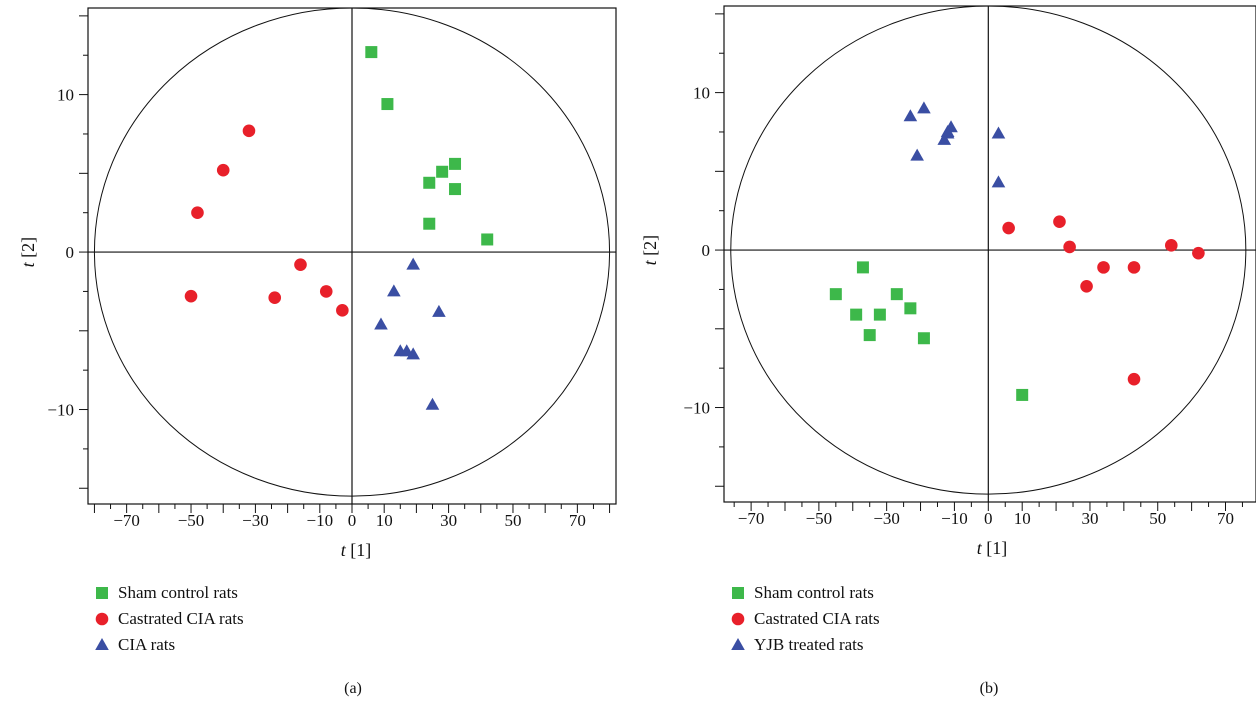 Image resolution: width=1256 pixels, height=706 pixels. I want to click on panel-caption: (b), so click(989, 688).